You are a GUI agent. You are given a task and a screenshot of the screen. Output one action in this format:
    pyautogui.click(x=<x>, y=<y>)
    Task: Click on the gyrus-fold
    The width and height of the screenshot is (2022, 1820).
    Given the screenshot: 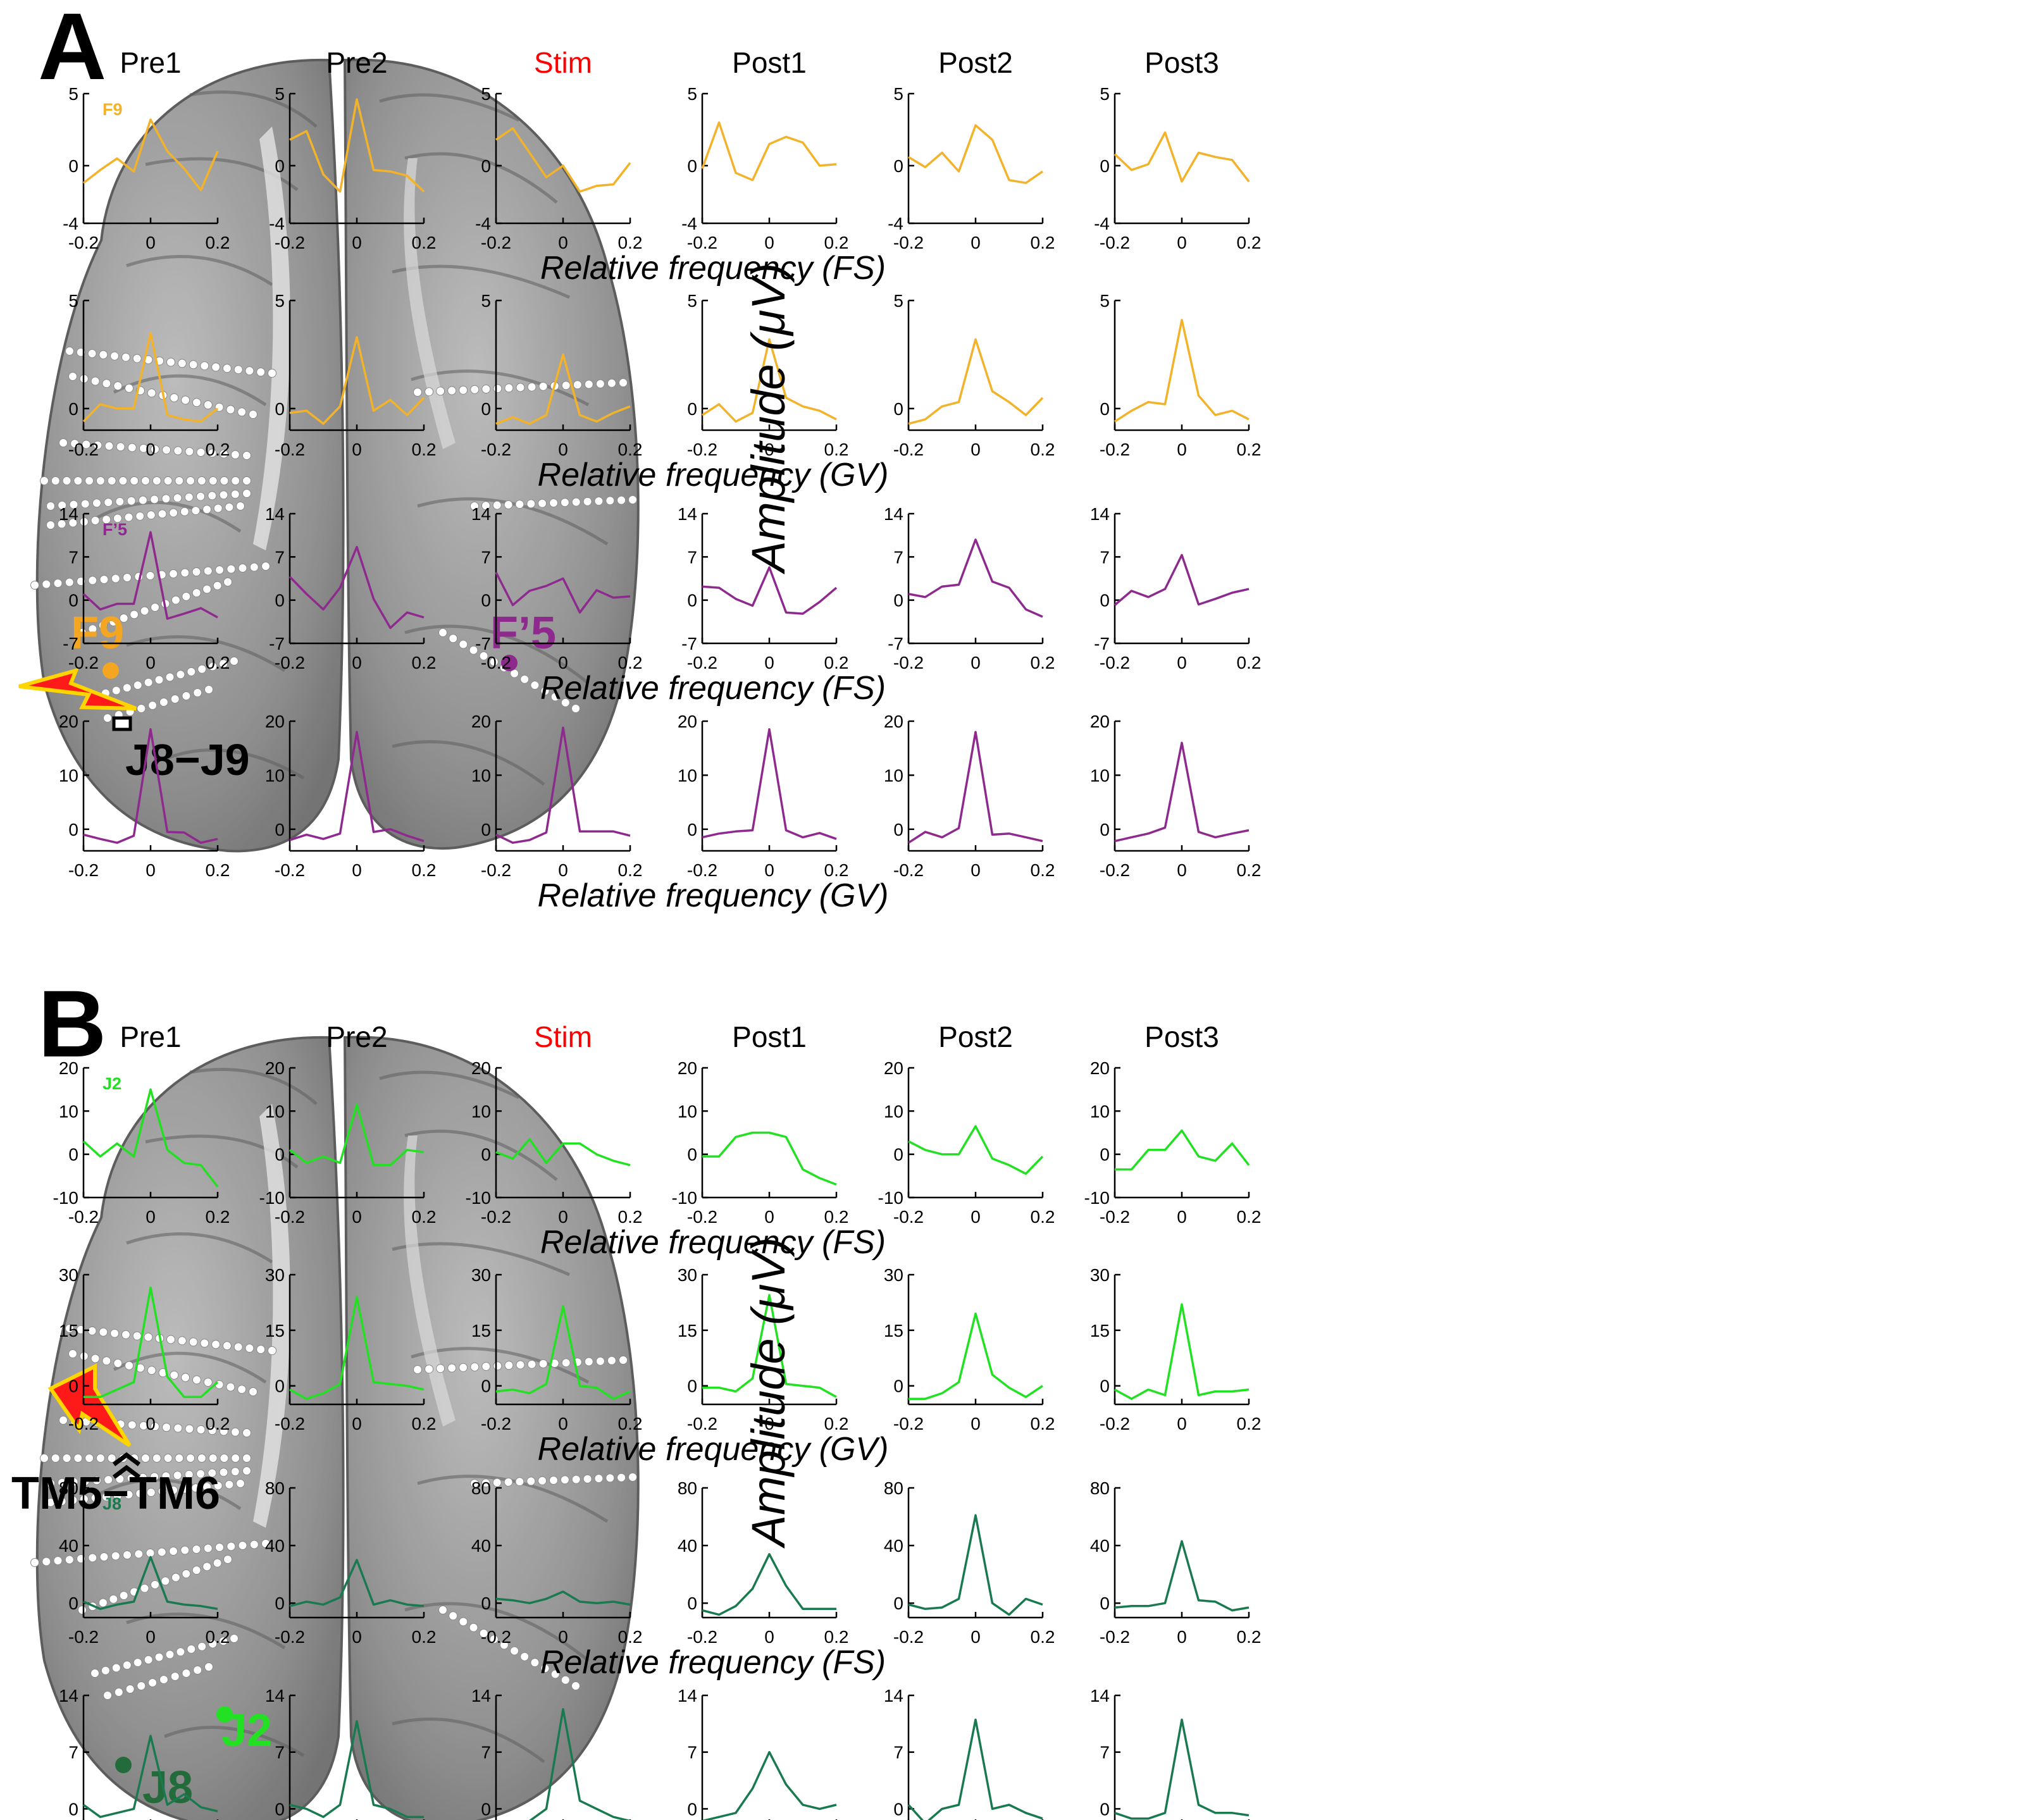 What is the action you would take?
    pyautogui.click(x=200, y=1248)
    